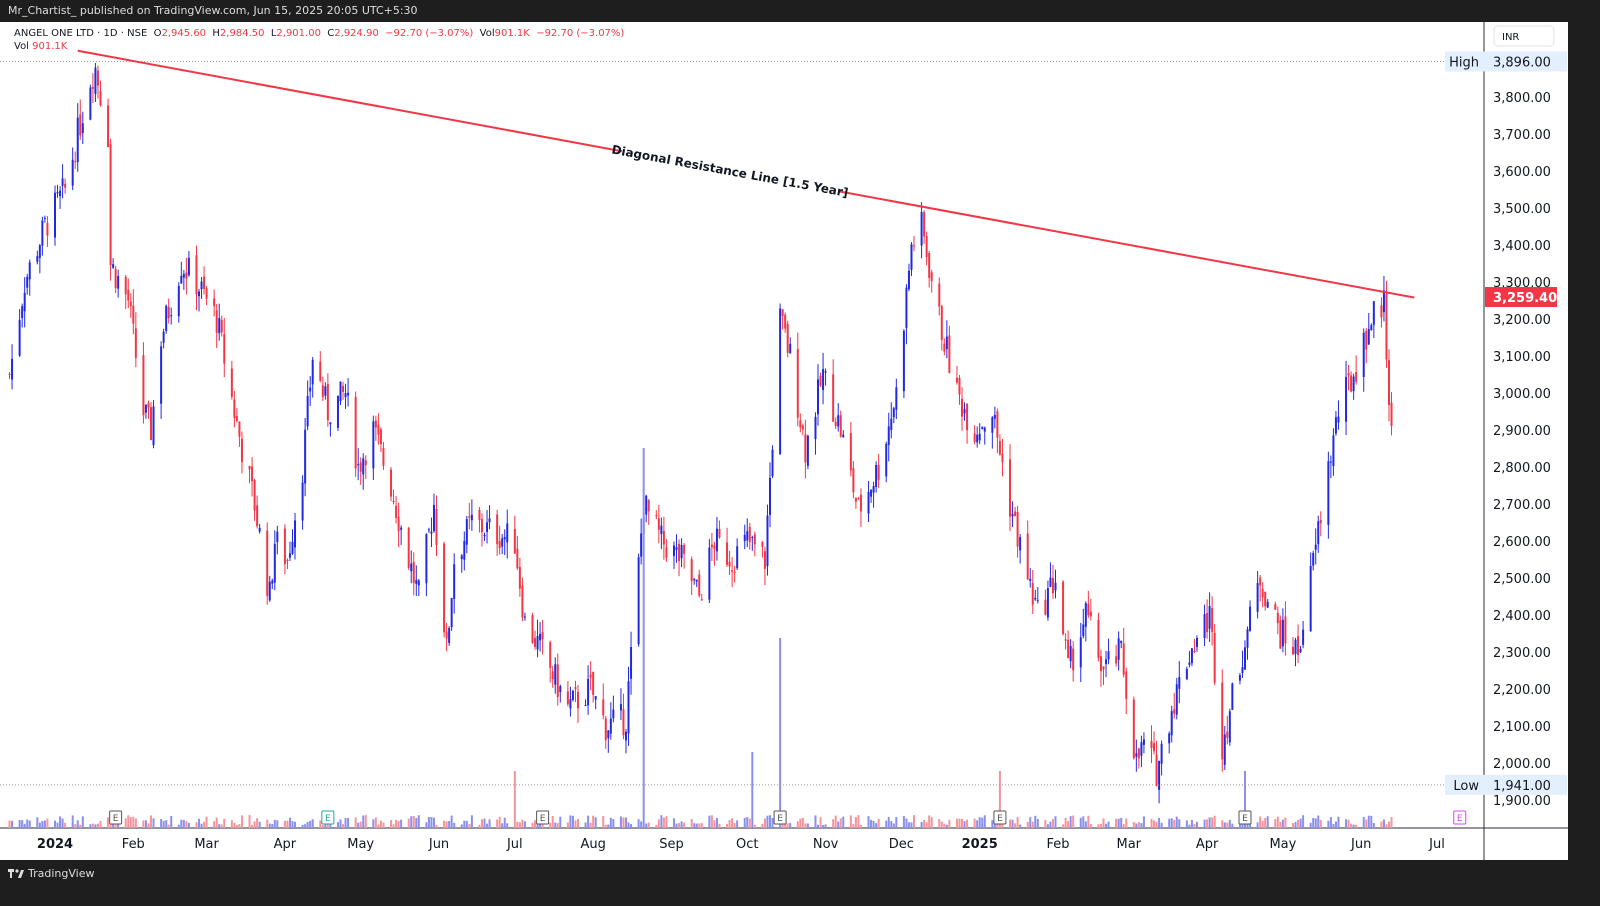 The height and width of the screenshot is (906, 1600). What do you see at coordinates (487, 33) in the screenshot?
I see `vol-label: Vol` at bounding box center [487, 33].